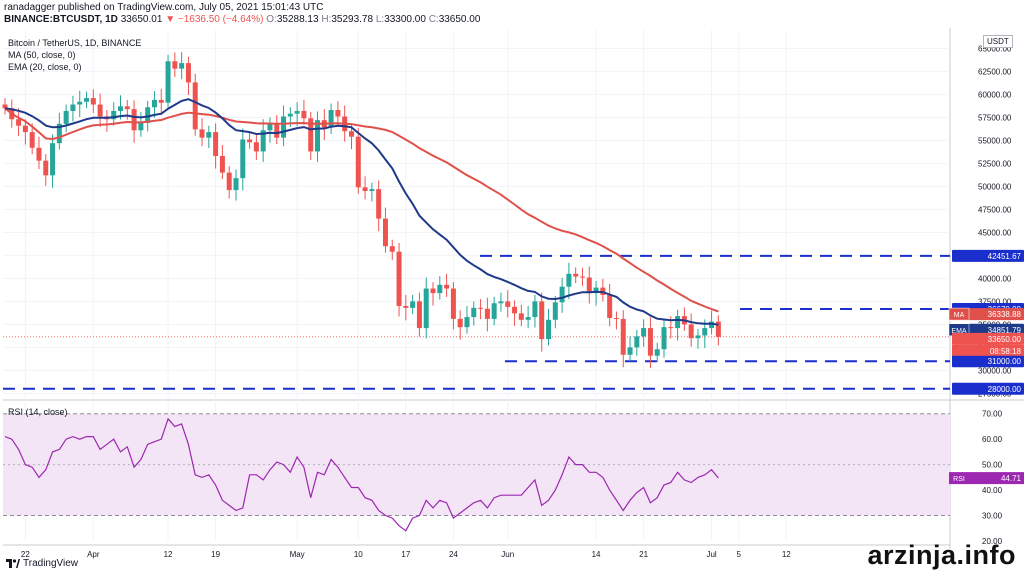 The image size is (1024, 577). What do you see at coordinates (93, 554) in the screenshot?
I see `x-tick-label: Apr` at bounding box center [93, 554].